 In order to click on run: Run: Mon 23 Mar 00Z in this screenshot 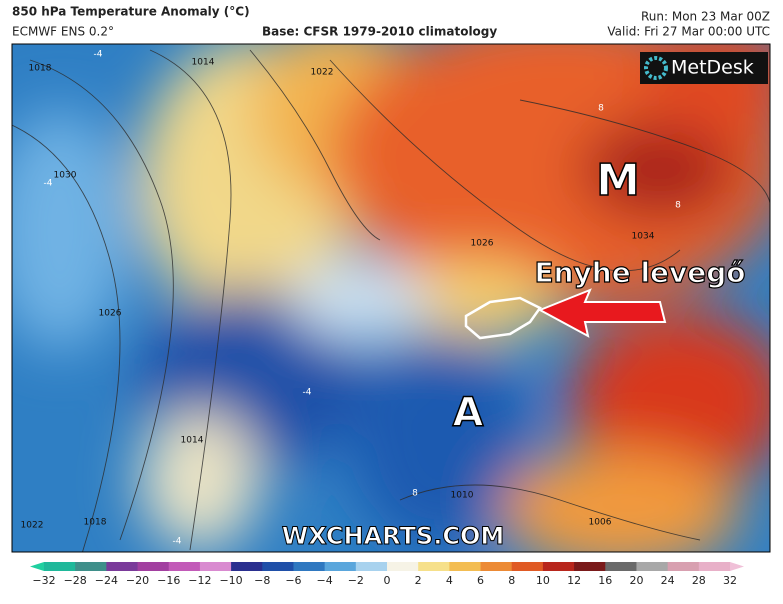, I will do `click(705, 17)`.